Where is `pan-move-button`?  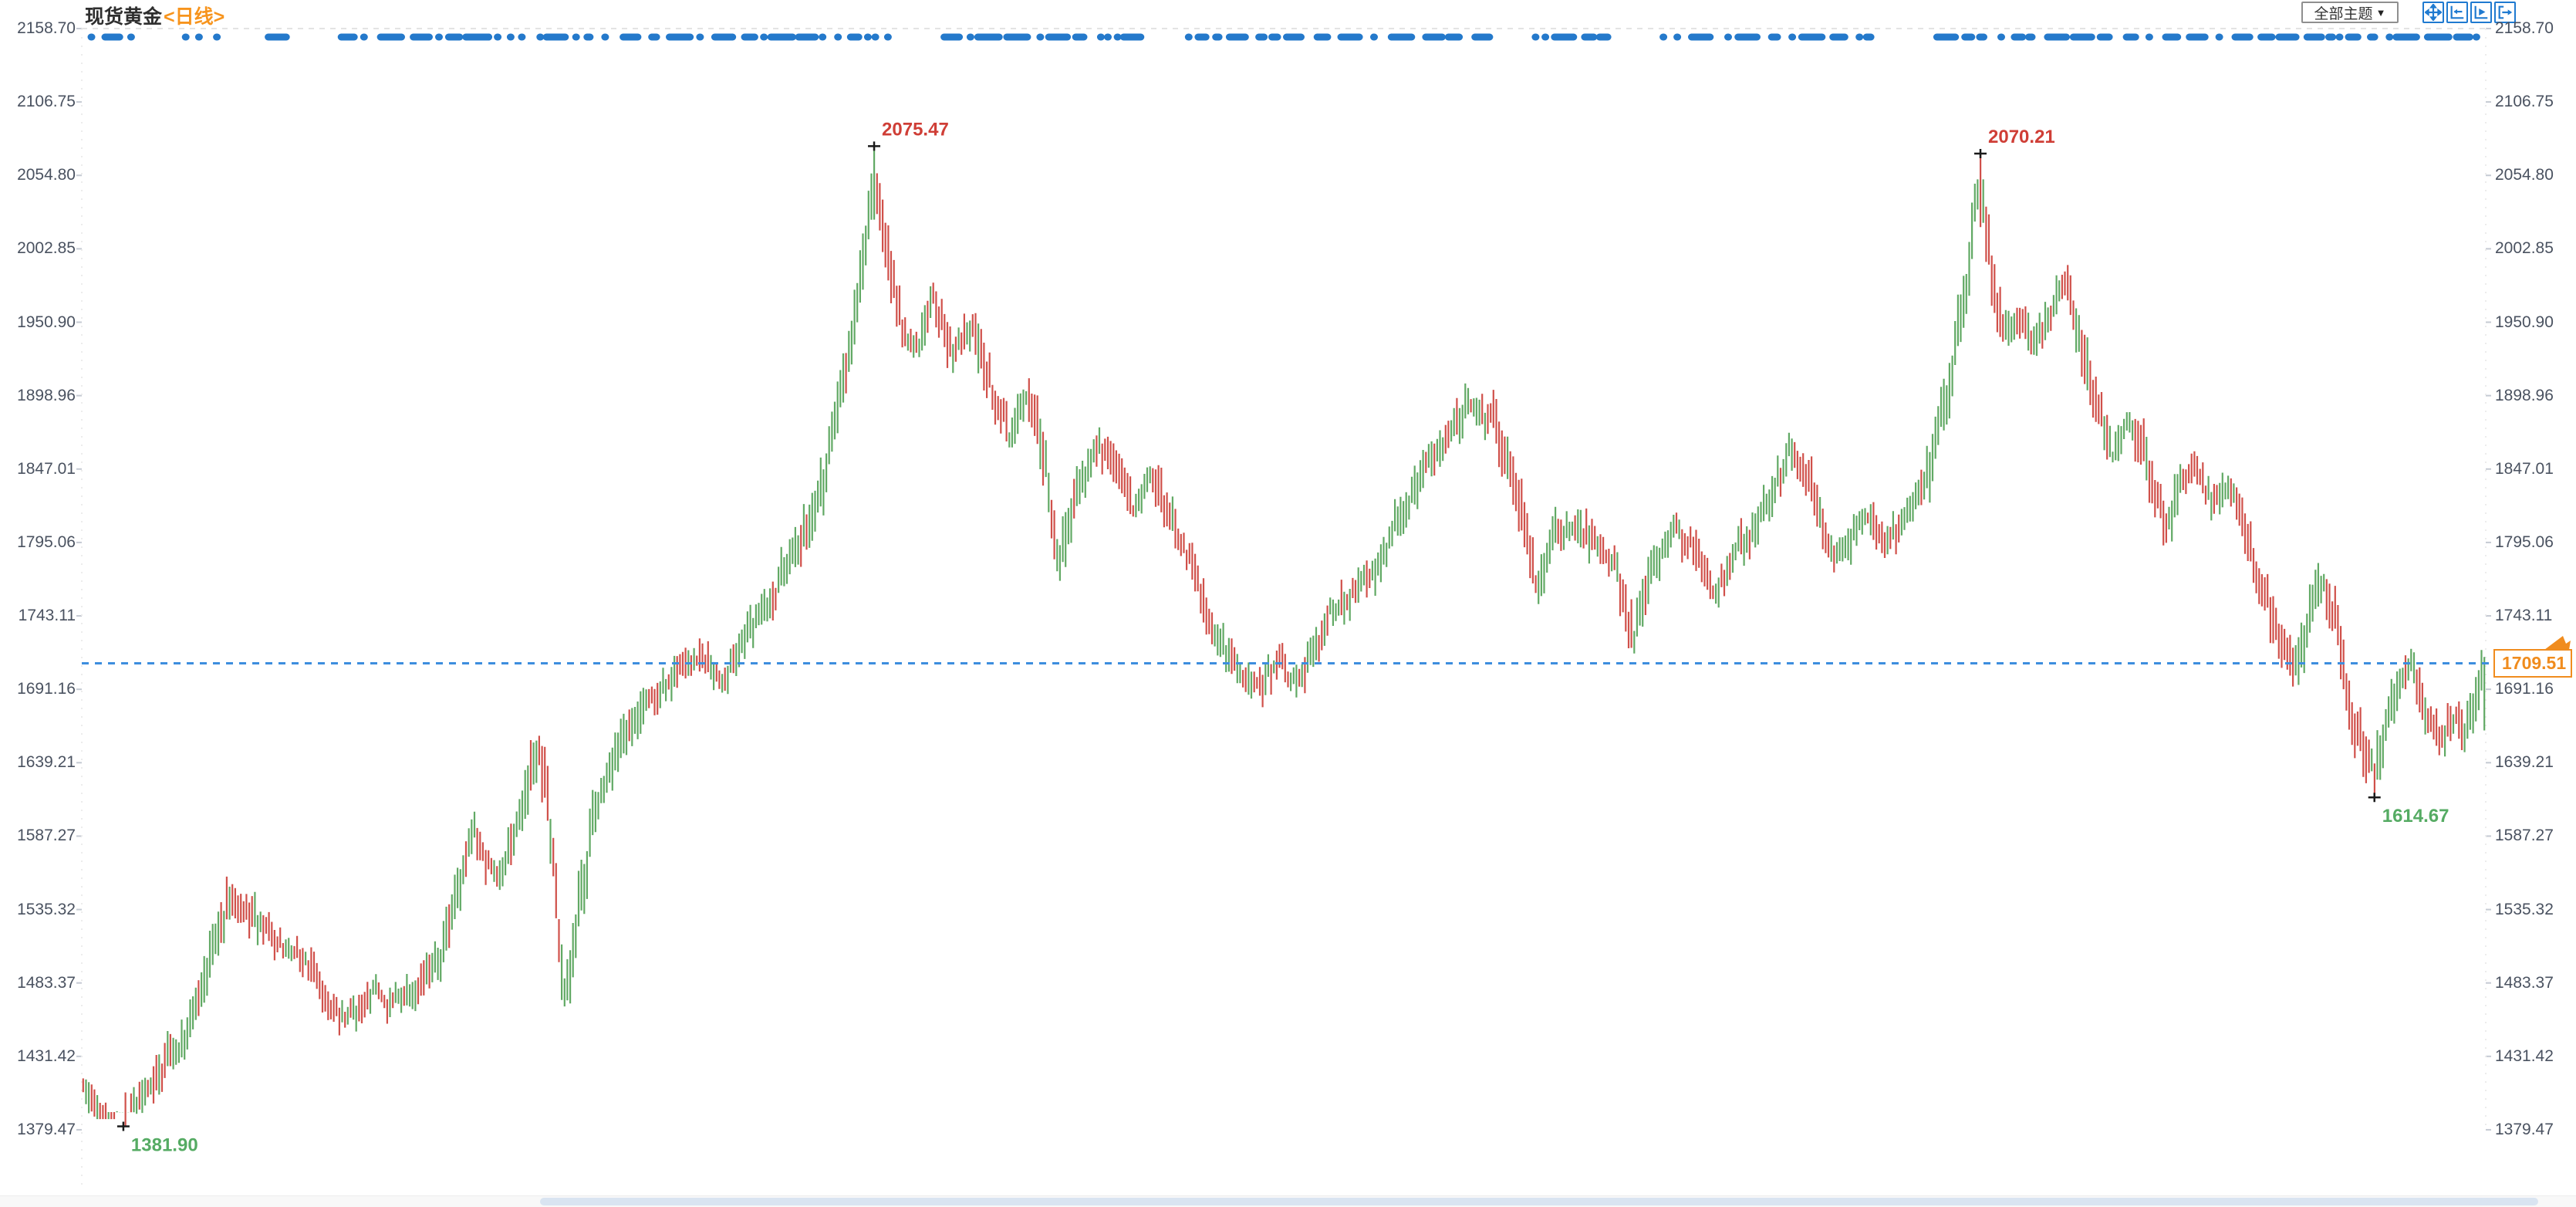 pan-move-button is located at coordinates (2433, 13).